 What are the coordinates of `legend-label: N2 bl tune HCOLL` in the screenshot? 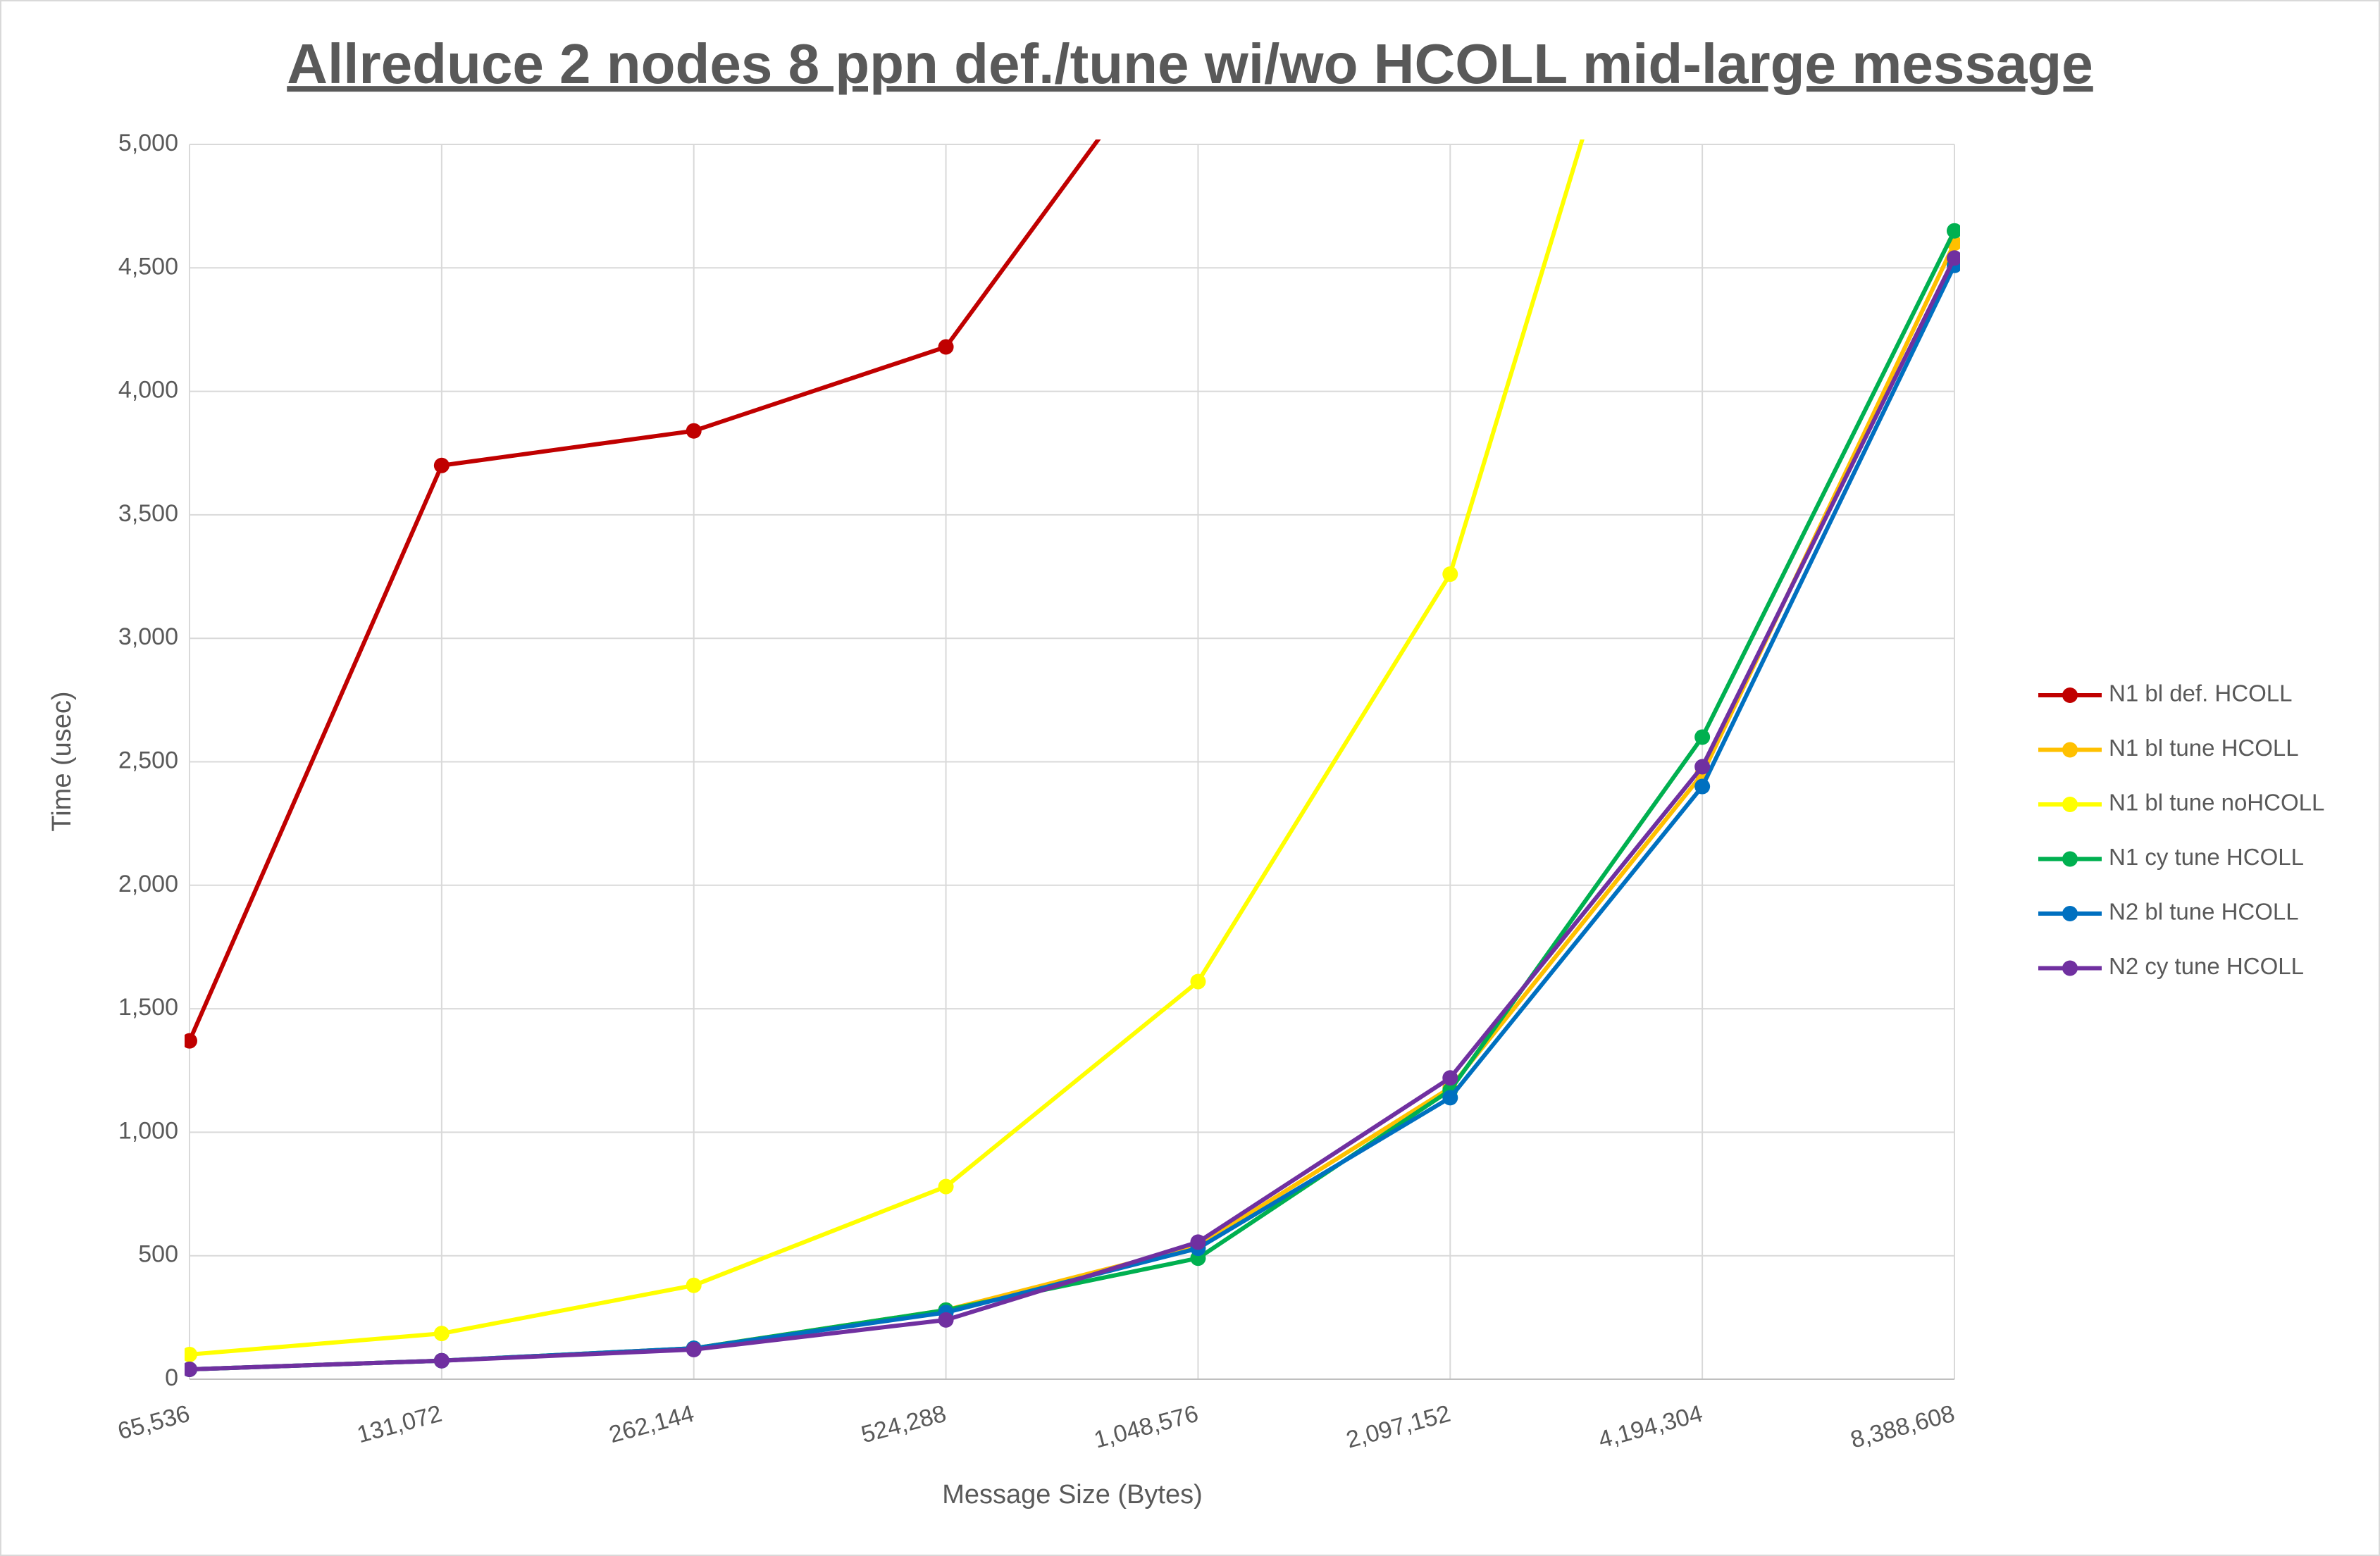 It's located at (2204, 912).